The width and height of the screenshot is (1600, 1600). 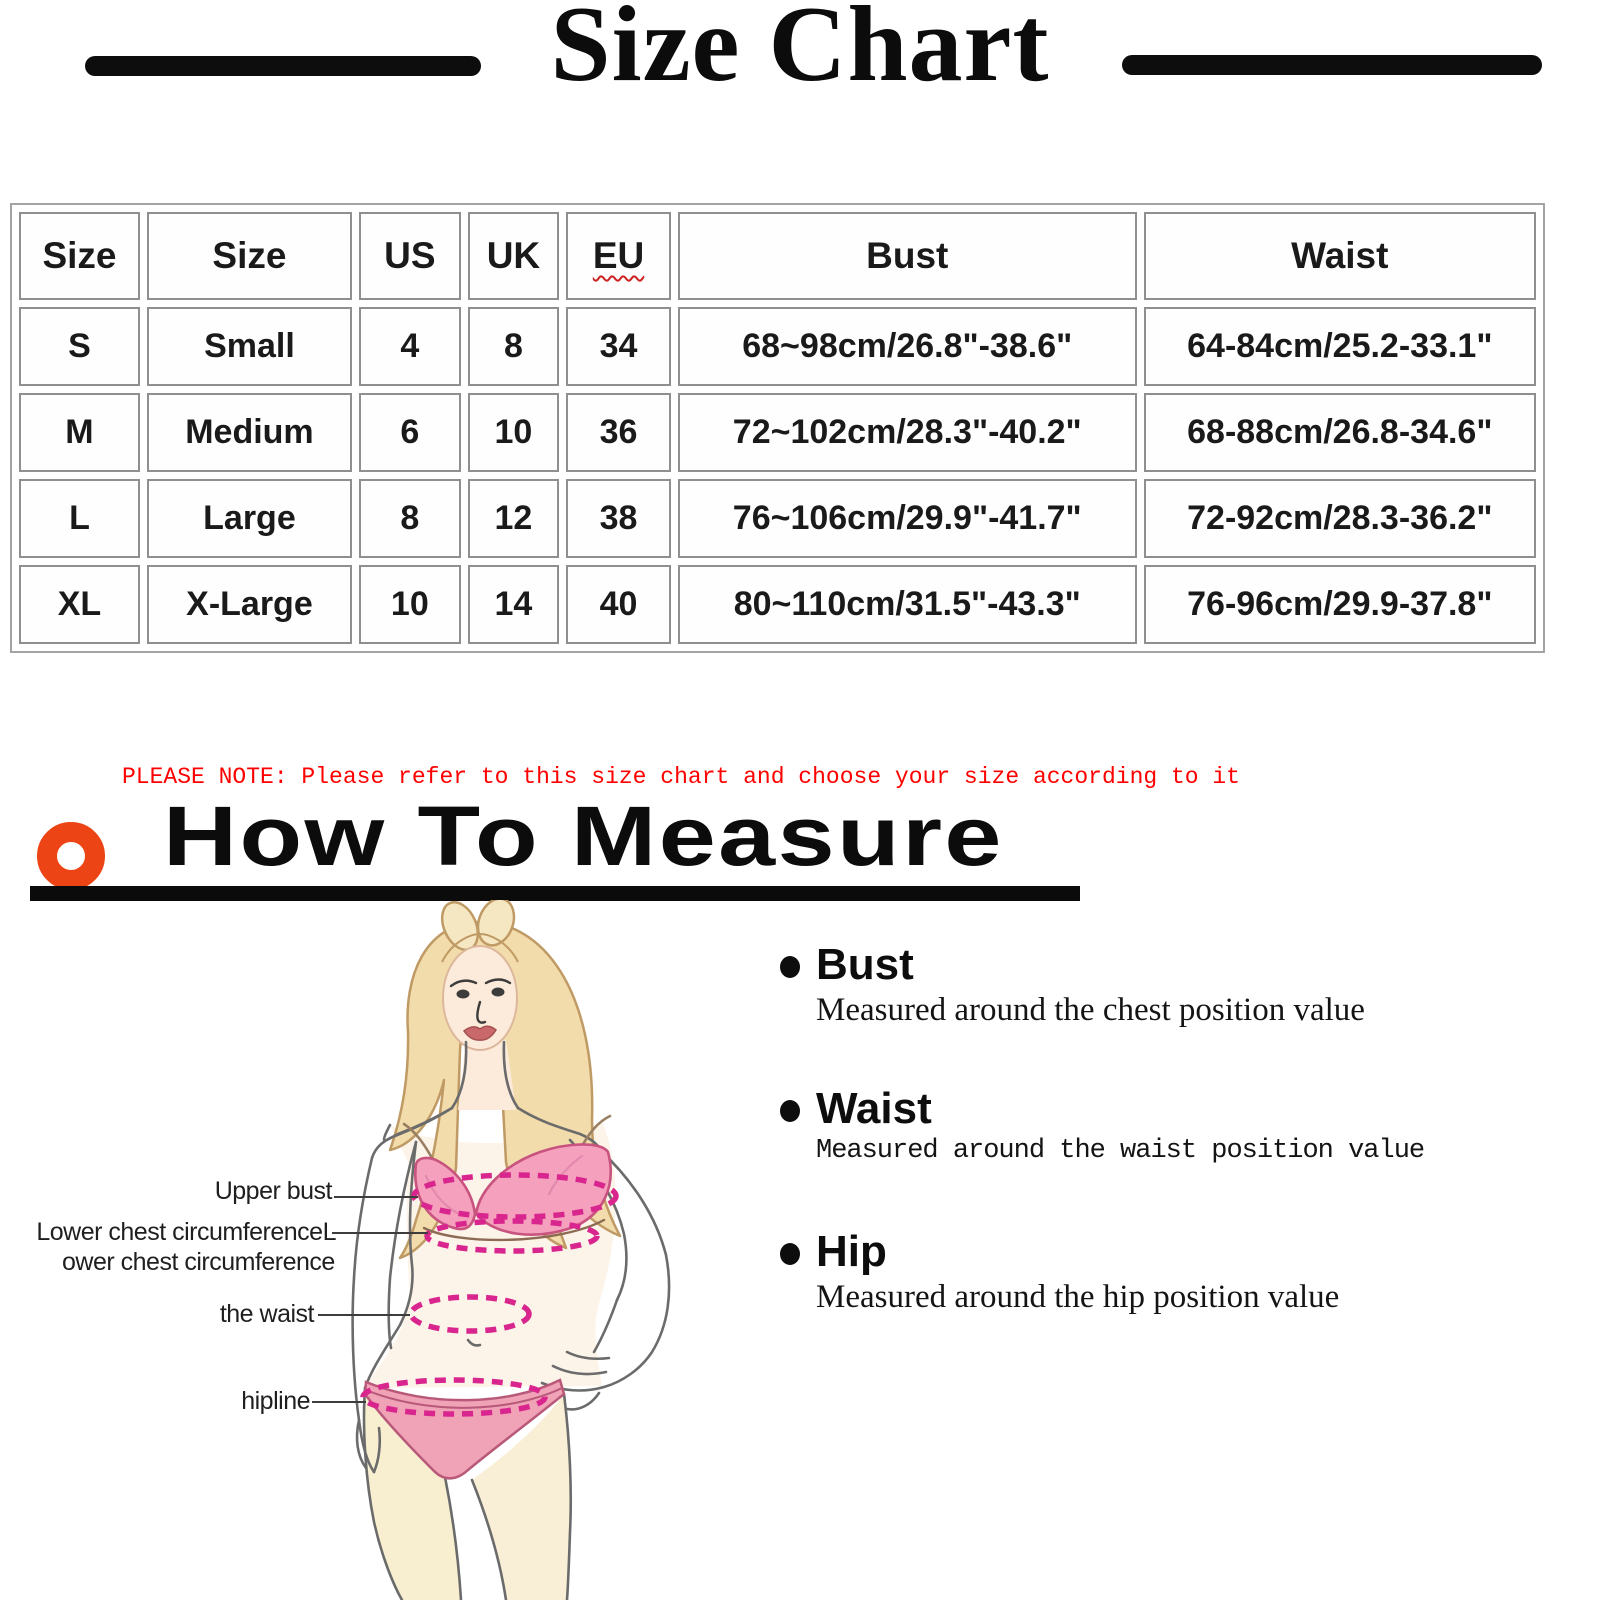 What do you see at coordinates (1078, 1297) in the screenshot?
I see `measure-desc-hip: Measured around the hip position value` at bounding box center [1078, 1297].